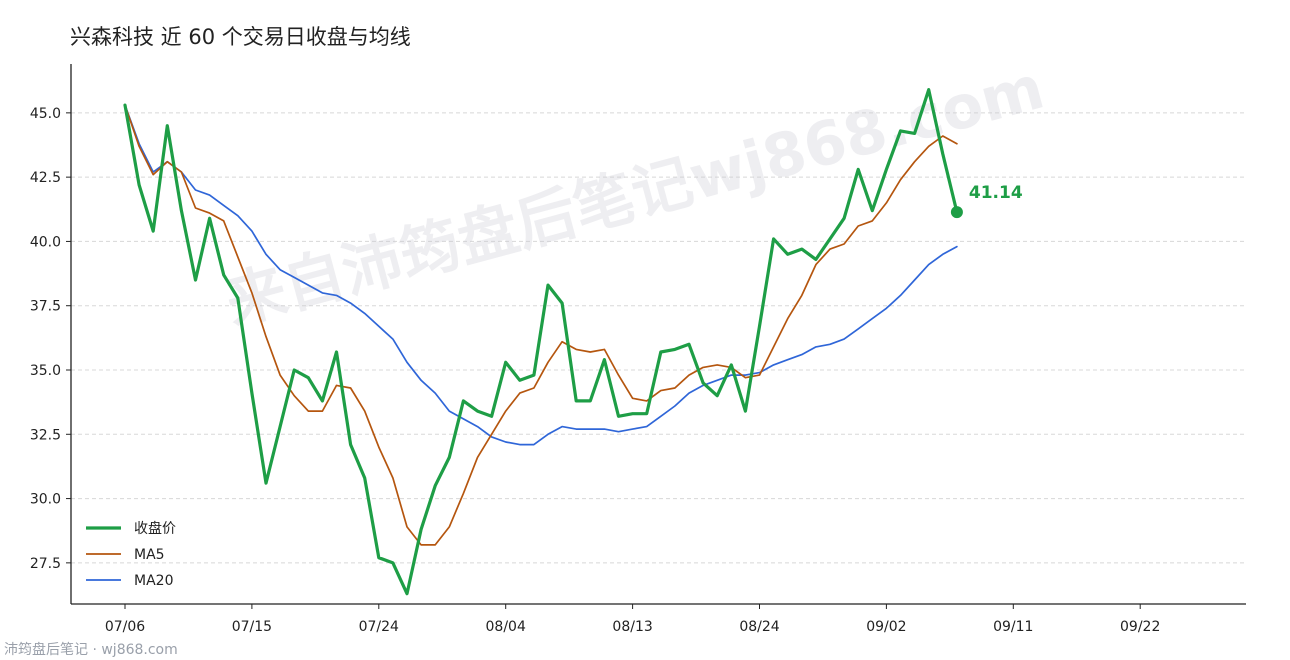 This screenshot has width=1290, height=660. I want to click on last-close-label: 41.14, so click(996, 193).